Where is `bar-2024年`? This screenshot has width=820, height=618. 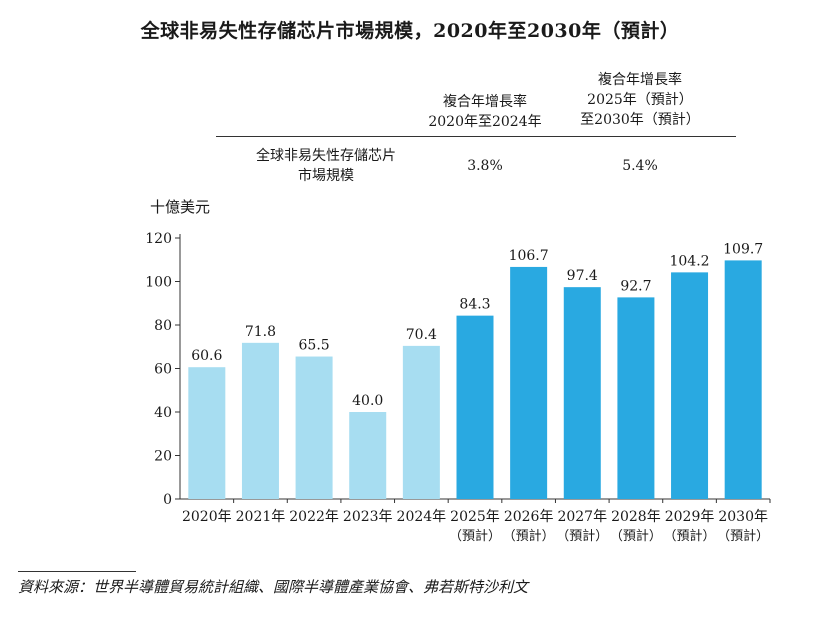 bar-2024年 is located at coordinates (421, 422).